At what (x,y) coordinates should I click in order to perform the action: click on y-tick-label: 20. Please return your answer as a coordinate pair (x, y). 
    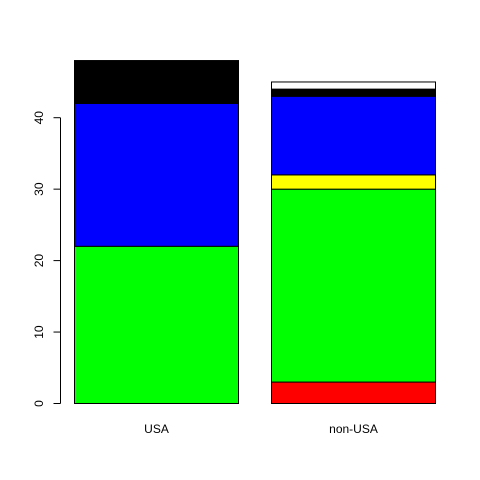
    Looking at the image, I should click on (39, 261).